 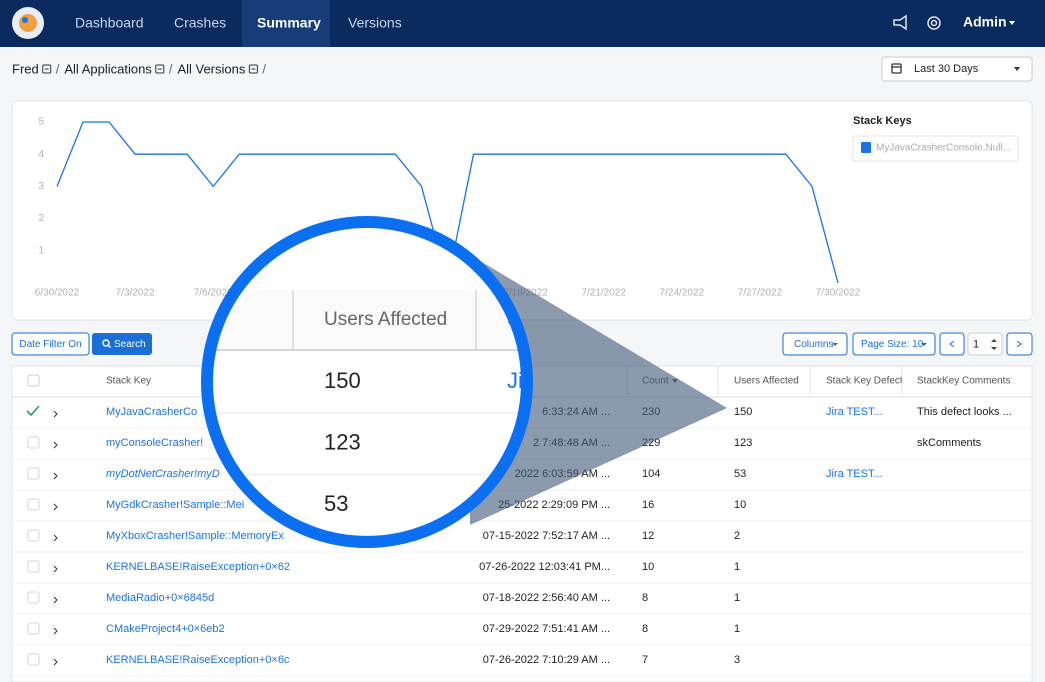 What do you see at coordinates (195, 536) in the screenshot?
I see `stack-key: MyXboxCrasher!Sample::MemoryEx` at bounding box center [195, 536].